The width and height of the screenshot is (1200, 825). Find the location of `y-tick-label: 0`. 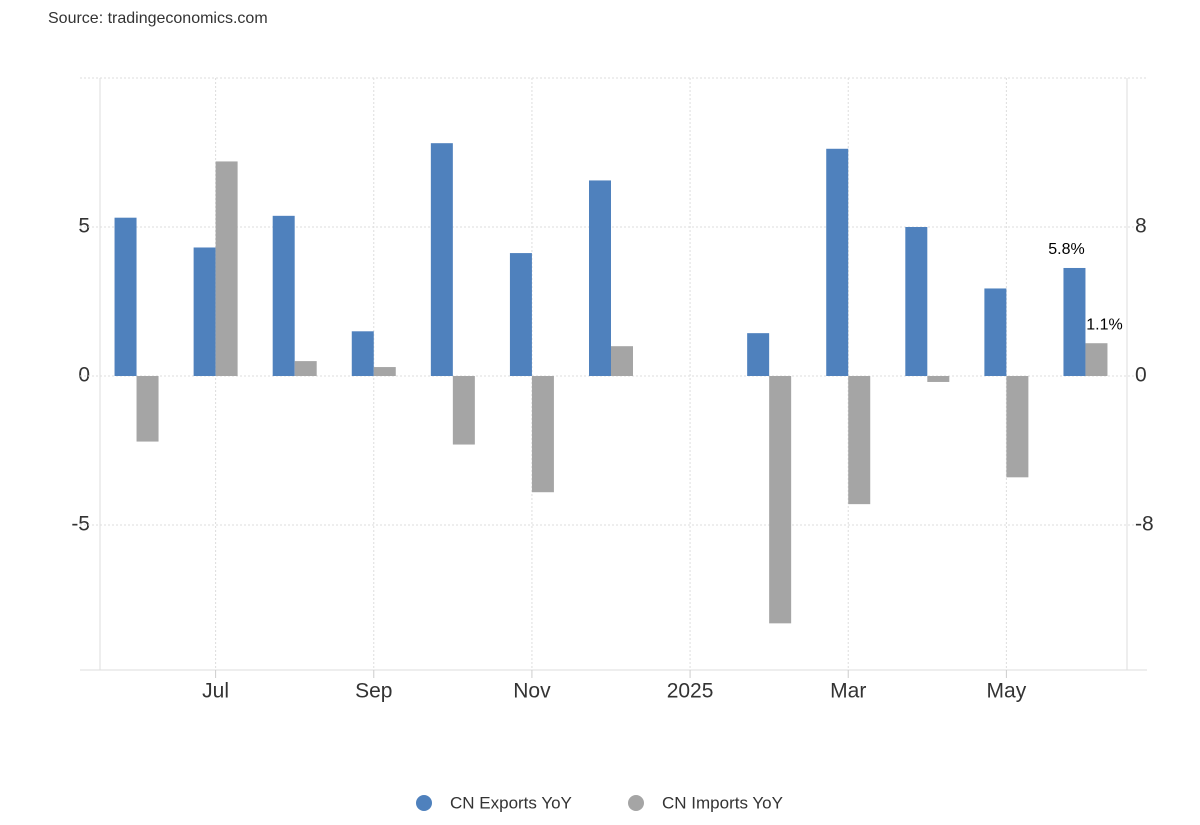

y-tick-label: 0 is located at coordinates (84, 375).